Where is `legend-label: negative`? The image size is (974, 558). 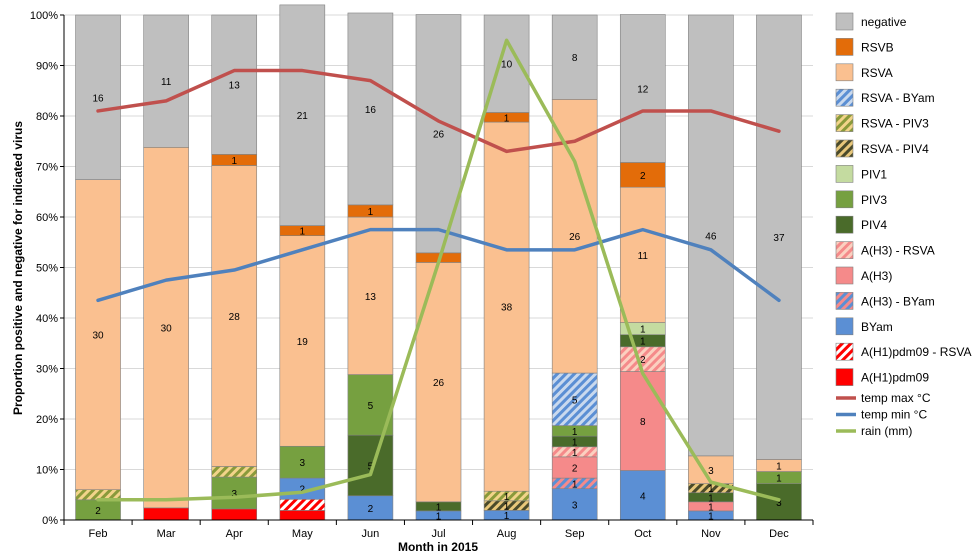 legend-label: negative is located at coordinates (884, 22).